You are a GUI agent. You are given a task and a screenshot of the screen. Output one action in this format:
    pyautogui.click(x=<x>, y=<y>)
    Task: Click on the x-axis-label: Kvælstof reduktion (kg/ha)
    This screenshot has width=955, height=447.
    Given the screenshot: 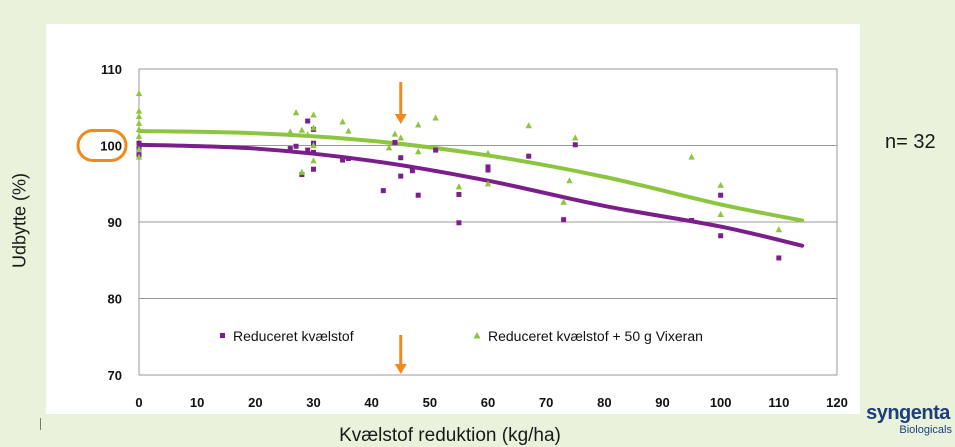 What is the action you would take?
    pyautogui.click(x=450, y=435)
    